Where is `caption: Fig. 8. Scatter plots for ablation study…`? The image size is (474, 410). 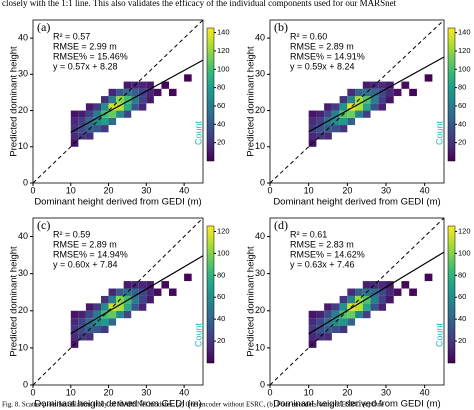 caption: Fig. 8. Scatter plots for ablation study… is located at coordinates (193, 405).